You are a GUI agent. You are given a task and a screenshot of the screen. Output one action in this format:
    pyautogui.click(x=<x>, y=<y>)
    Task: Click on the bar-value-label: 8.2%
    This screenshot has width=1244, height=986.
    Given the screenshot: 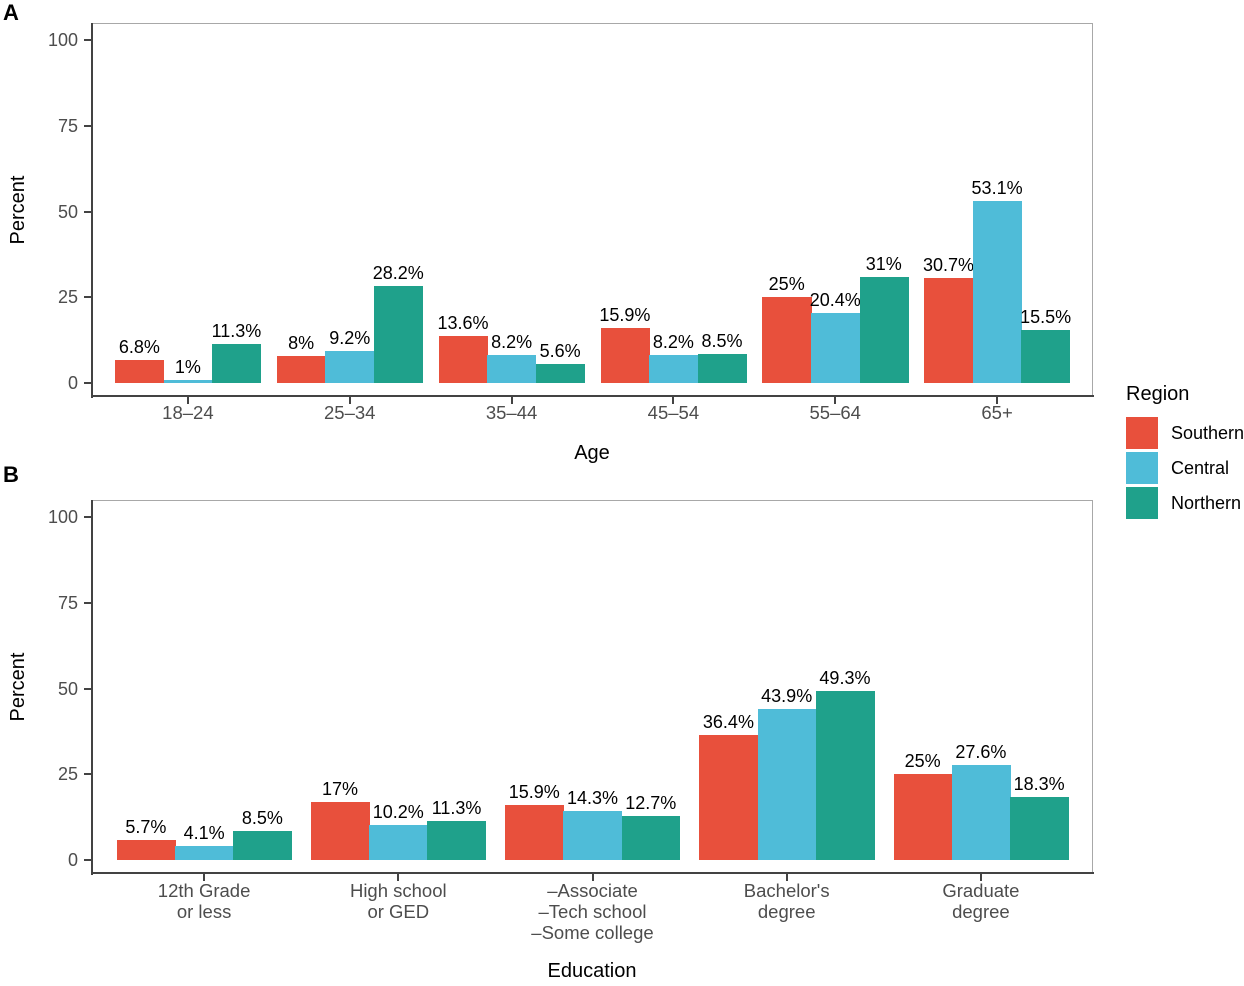 What is the action you would take?
    pyautogui.click(x=512, y=341)
    